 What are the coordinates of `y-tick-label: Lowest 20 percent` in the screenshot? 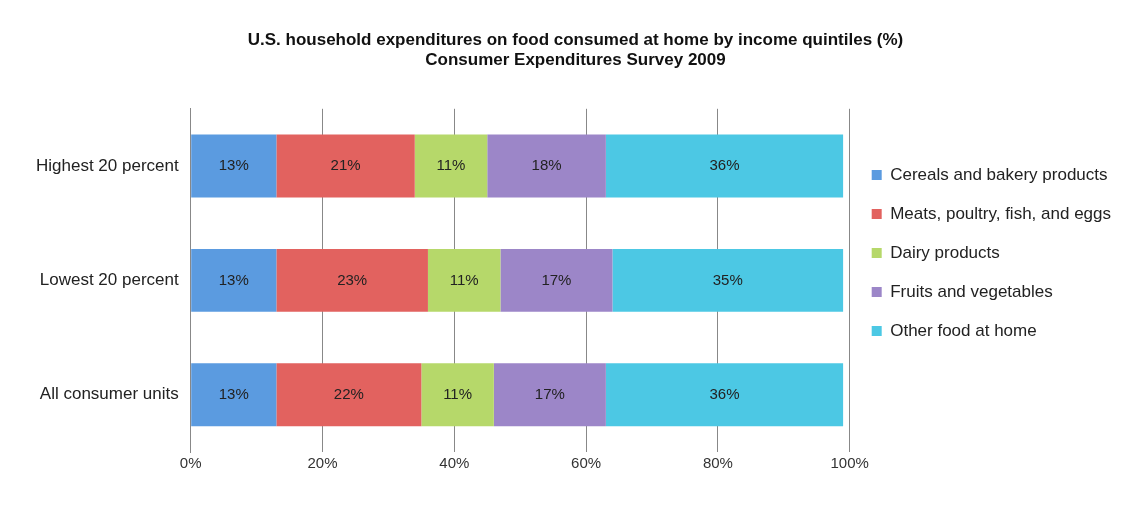 It's located at (109, 280).